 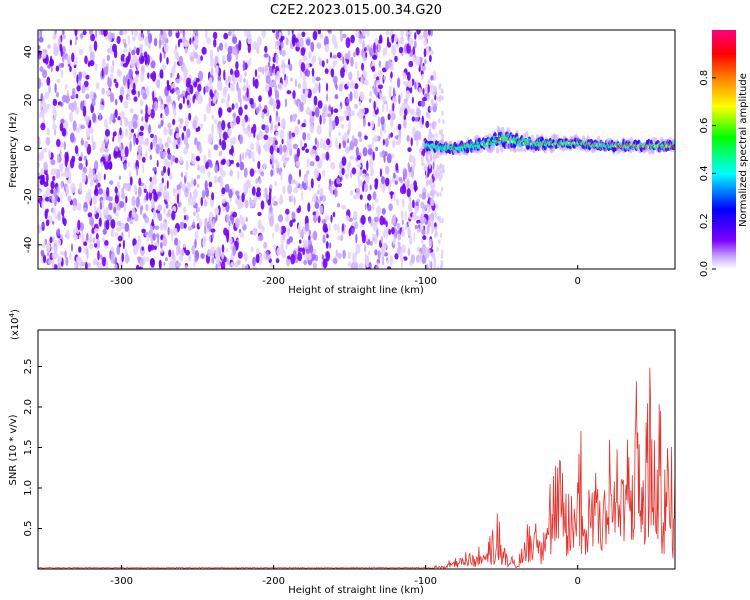 What do you see at coordinates (28, 448) in the screenshot?
I see `y-tick-label: 1.5` at bounding box center [28, 448].